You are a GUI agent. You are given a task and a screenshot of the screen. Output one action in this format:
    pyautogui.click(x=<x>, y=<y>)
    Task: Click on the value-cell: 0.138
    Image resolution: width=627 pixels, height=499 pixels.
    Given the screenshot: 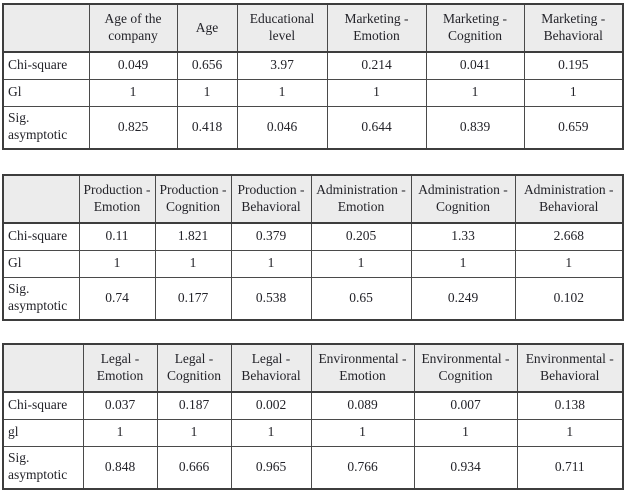 What is the action you would take?
    pyautogui.click(x=570, y=405)
    